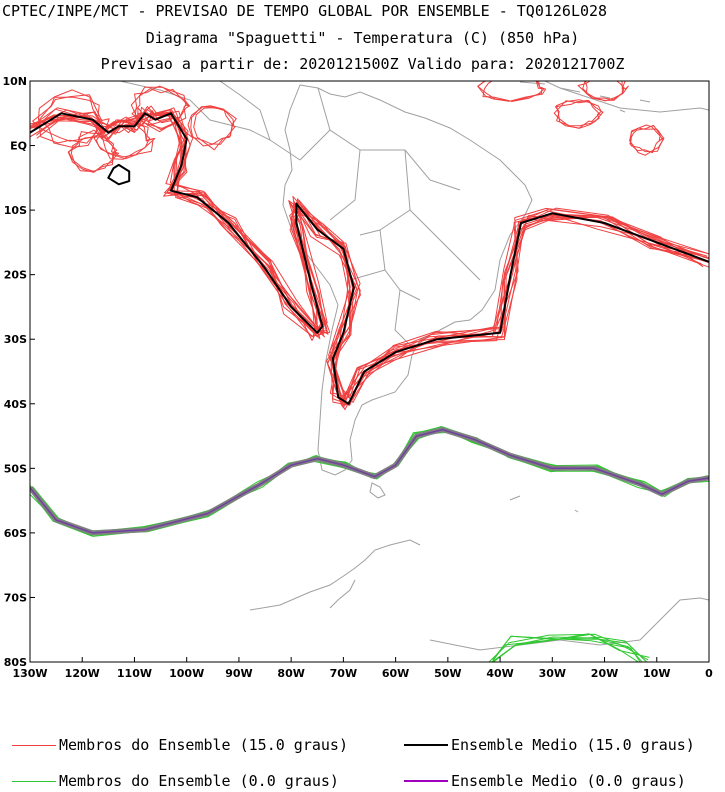  Describe the element at coordinates (29, 673) in the screenshot. I see `lon-tick-label: 130W` at that location.